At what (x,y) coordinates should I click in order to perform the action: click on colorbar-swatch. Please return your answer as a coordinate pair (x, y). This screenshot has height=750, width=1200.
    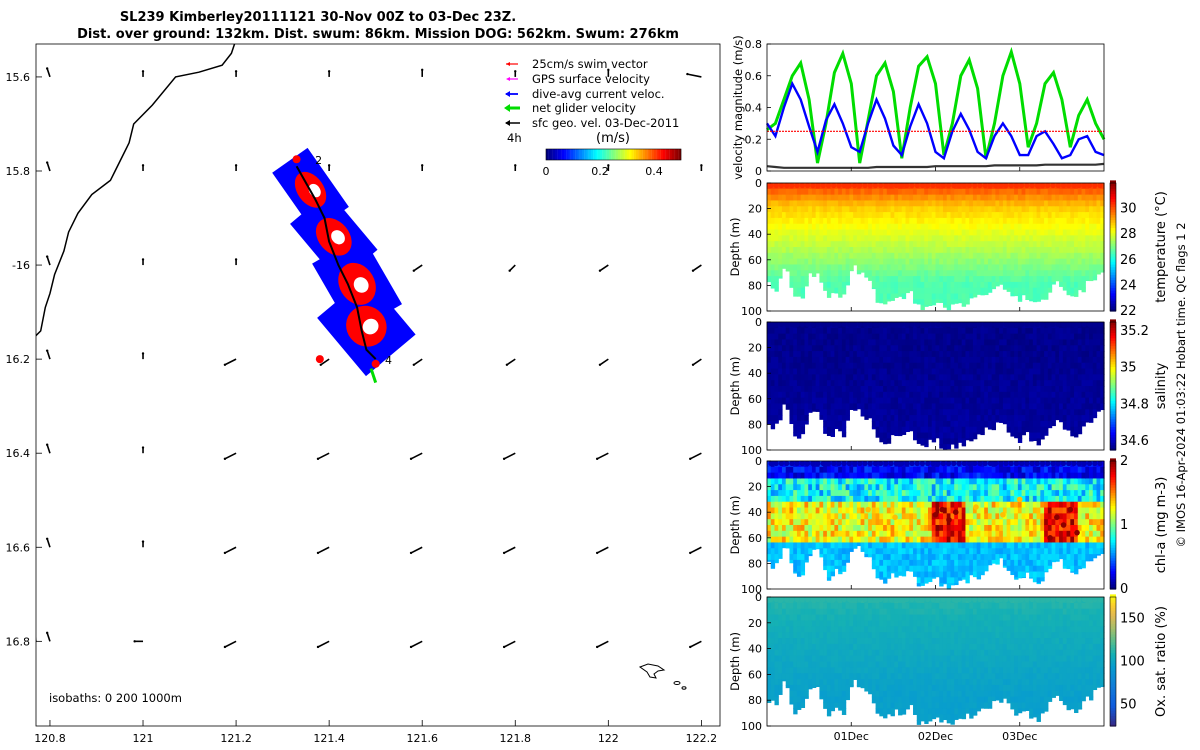
    Looking at the image, I should click on (583, 154).